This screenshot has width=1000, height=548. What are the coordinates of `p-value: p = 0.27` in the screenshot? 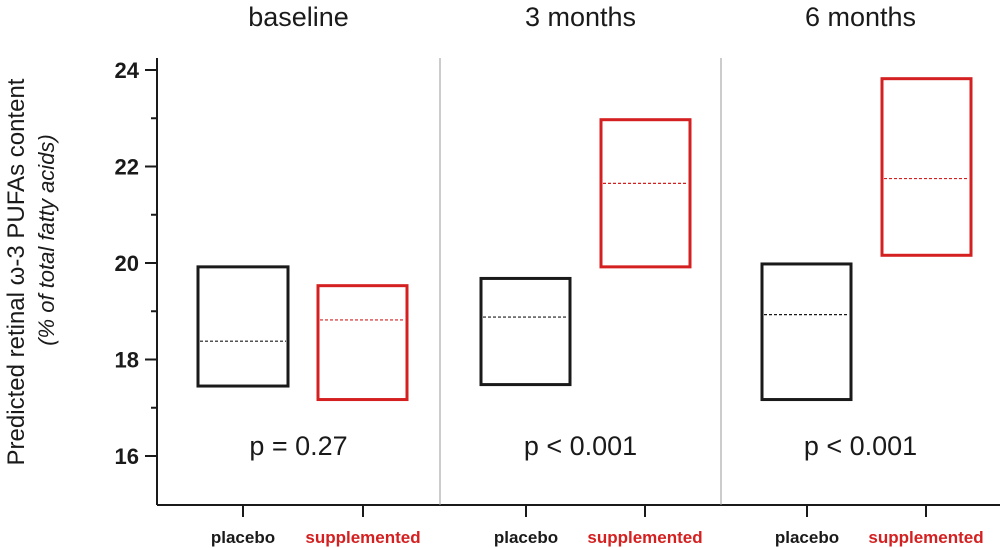 It's located at (298, 446).